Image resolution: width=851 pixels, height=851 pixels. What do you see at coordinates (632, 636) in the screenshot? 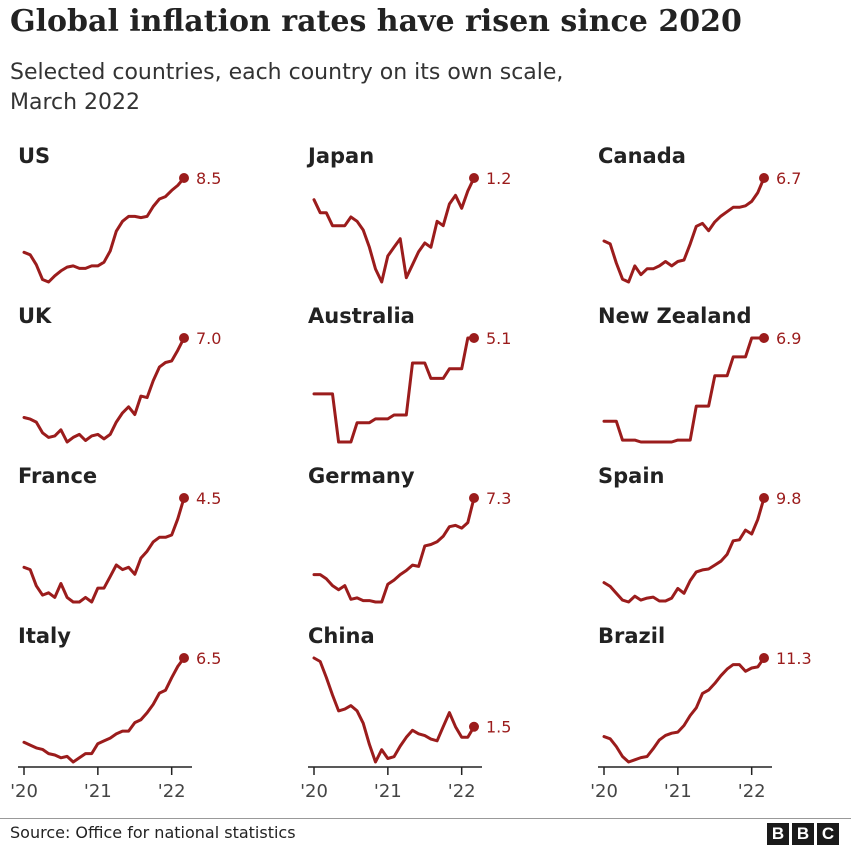
I see `country-label: Brazil` at bounding box center [632, 636].